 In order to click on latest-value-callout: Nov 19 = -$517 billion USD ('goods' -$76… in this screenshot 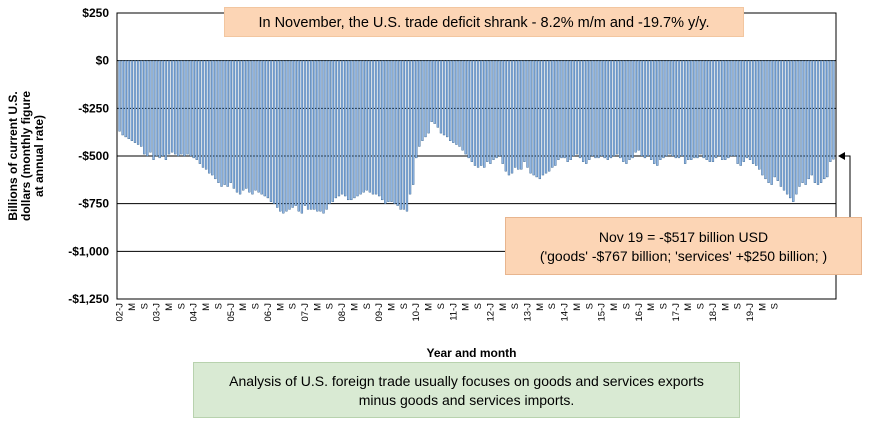, I will do `click(683, 246)`.